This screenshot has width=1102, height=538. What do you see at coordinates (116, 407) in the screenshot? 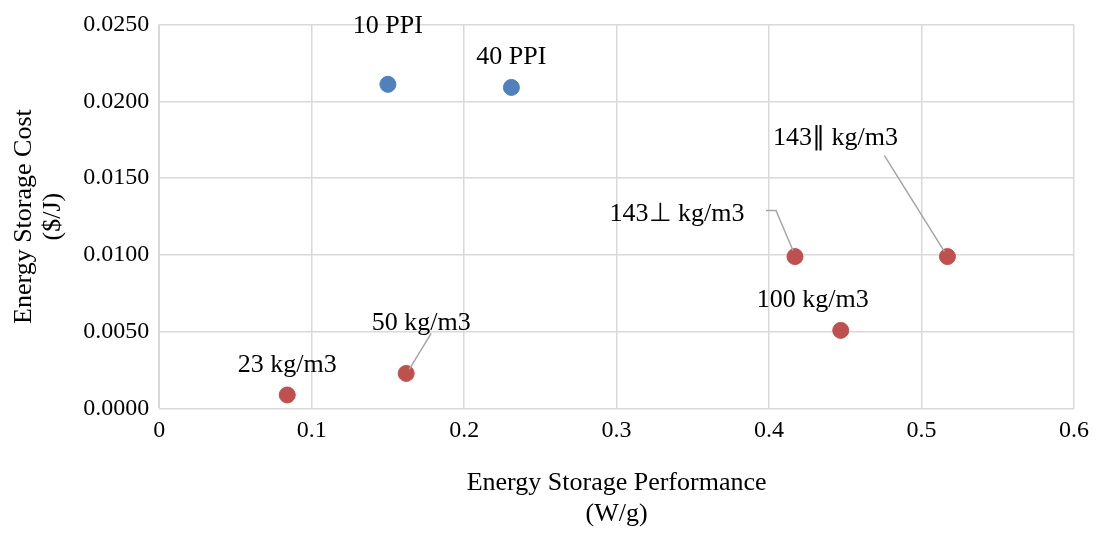
I see `y-tick-label: 0.0000` at bounding box center [116, 407].